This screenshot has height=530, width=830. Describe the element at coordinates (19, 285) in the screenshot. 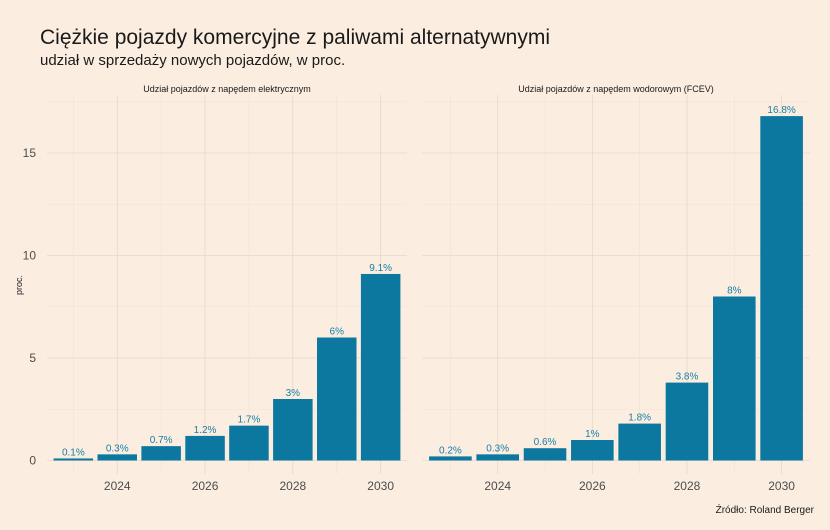

I see `y-axis-label: proc.` at that location.